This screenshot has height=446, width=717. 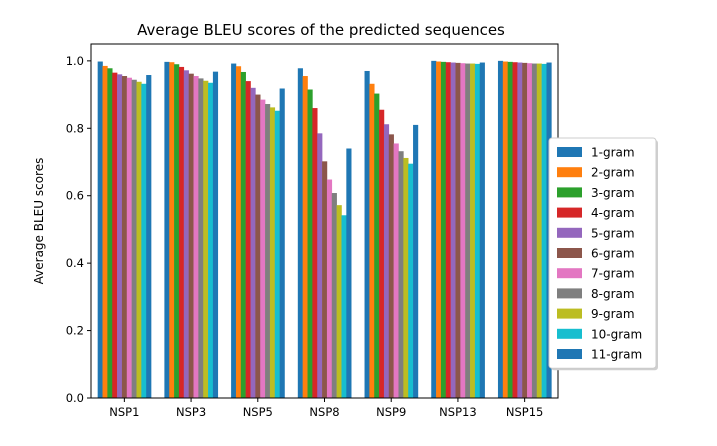 I want to click on bar-NSP1-3-gram, so click(x=110, y=233).